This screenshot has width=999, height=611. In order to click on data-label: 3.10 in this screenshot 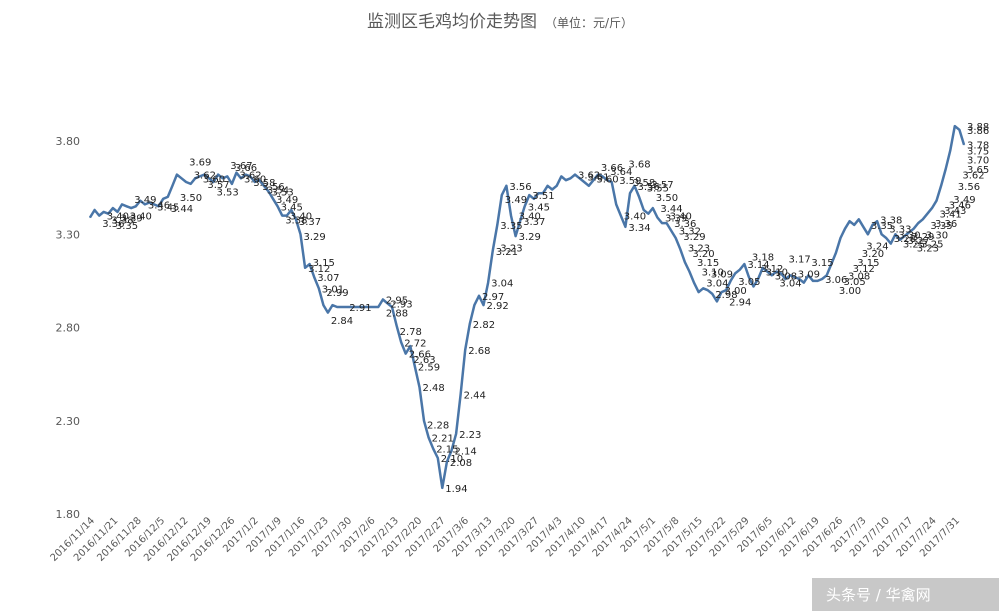, I will do `click(777, 273)`.